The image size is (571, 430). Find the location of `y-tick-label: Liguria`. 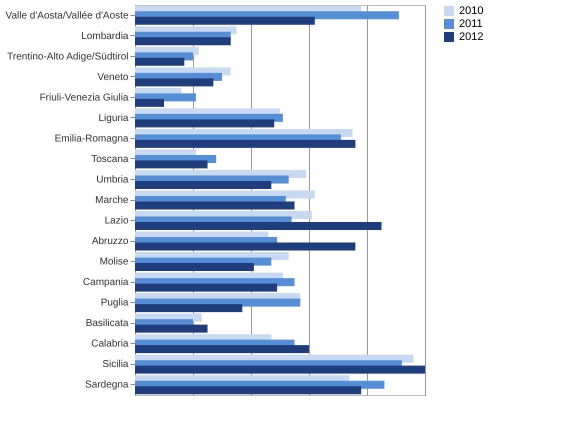

y-tick-label: Liguria is located at coordinates (113, 118).